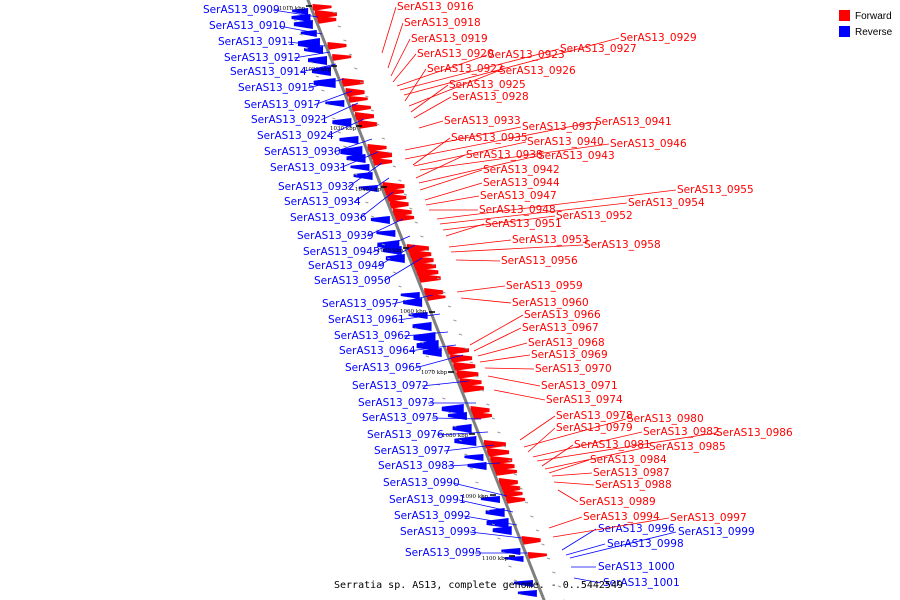 This screenshot has height=600, width=900. I want to click on label-seras13-0945: SerAS13_0945, so click(341, 252).